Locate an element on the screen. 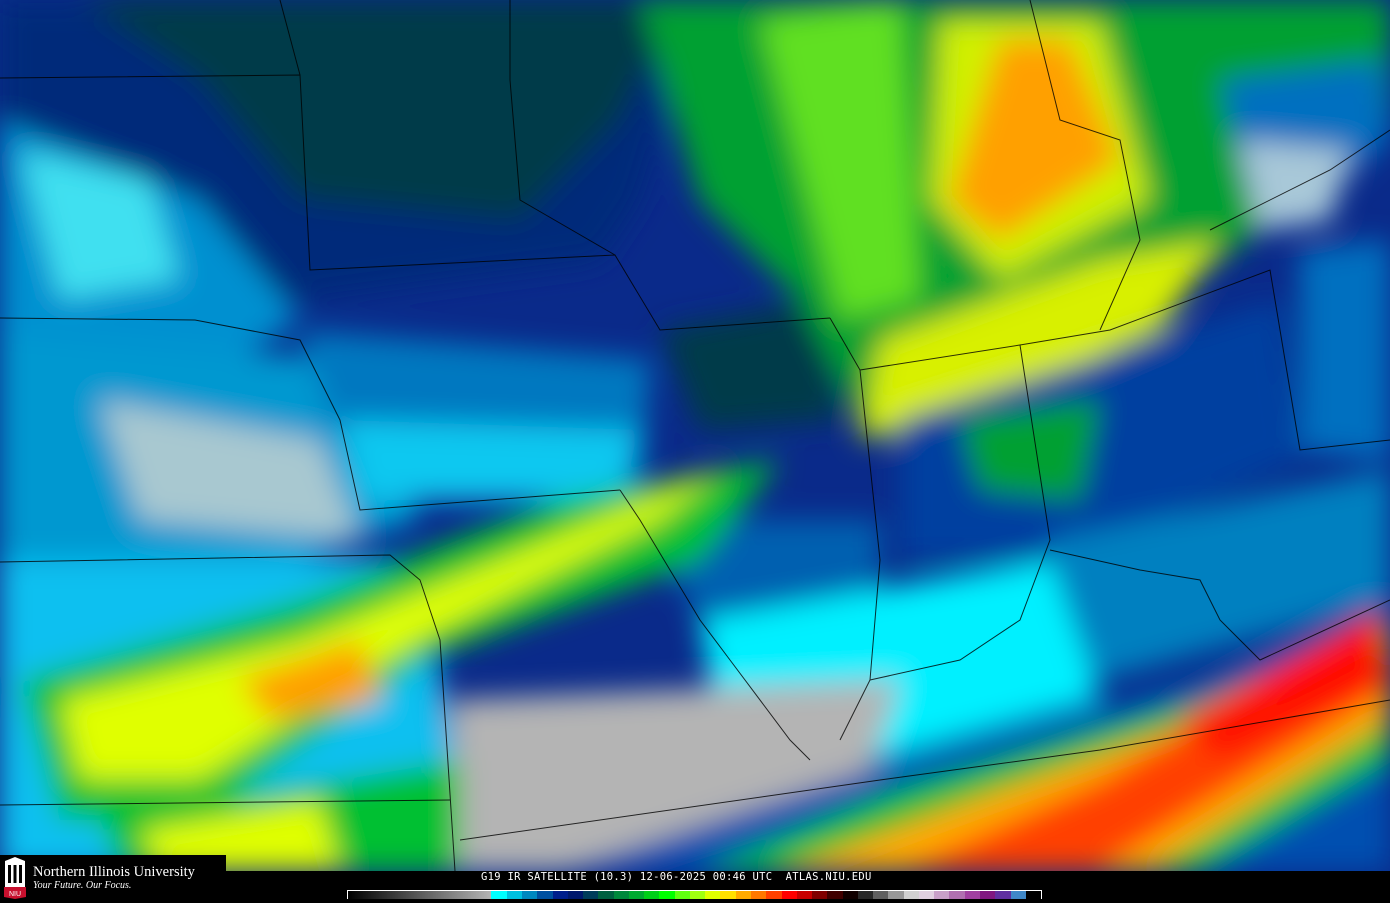 Image resolution: width=1390 pixels, height=903 pixels. colorbar-gray-ramp is located at coordinates (420, 895).